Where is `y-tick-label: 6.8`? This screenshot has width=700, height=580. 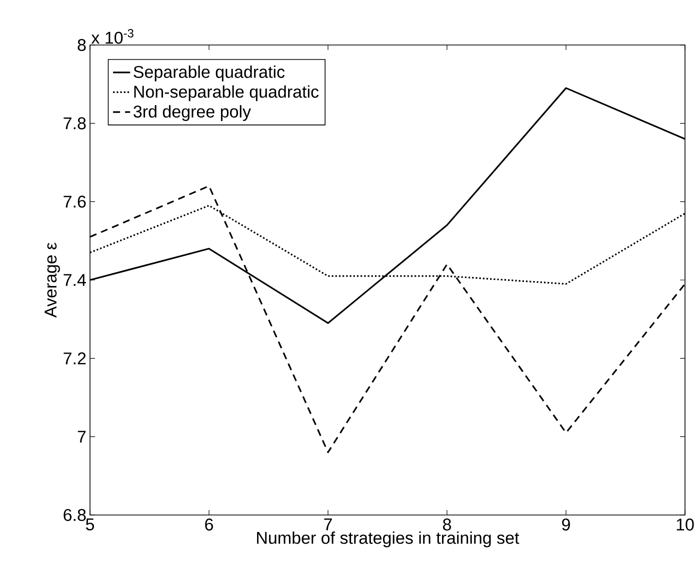 y-tick-label: 6.8 is located at coordinates (75, 515).